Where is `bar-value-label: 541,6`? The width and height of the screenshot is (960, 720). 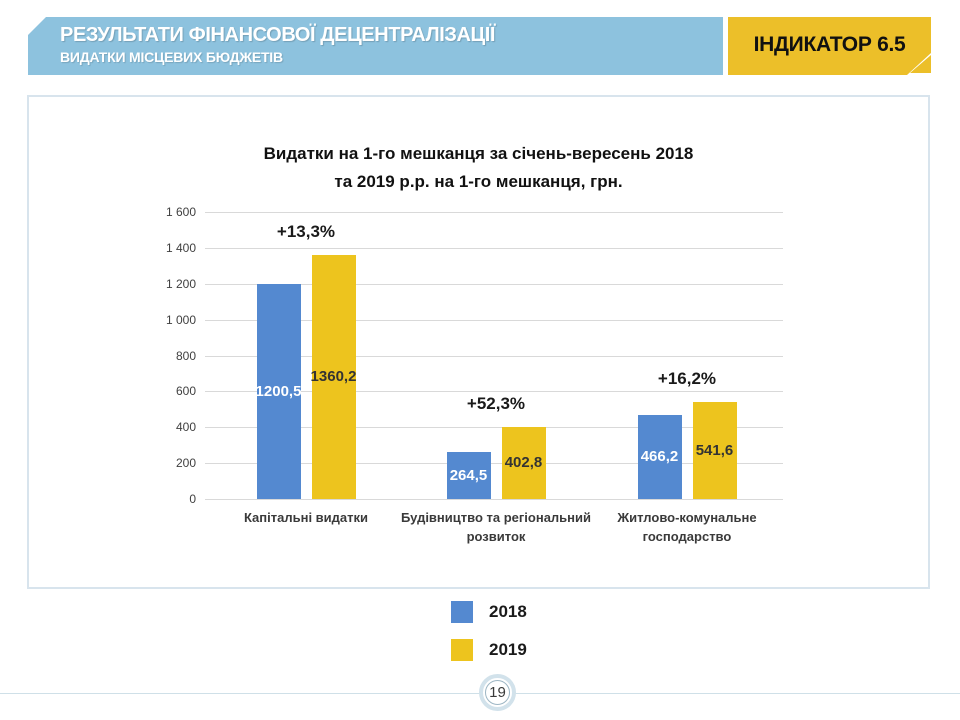
bar-value-label: 541,6 is located at coordinates (714, 450).